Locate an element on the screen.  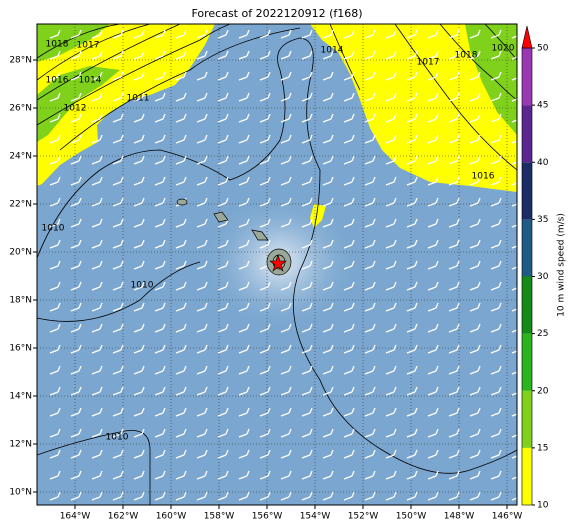
contour-label: 1010 is located at coordinates (117, 438).